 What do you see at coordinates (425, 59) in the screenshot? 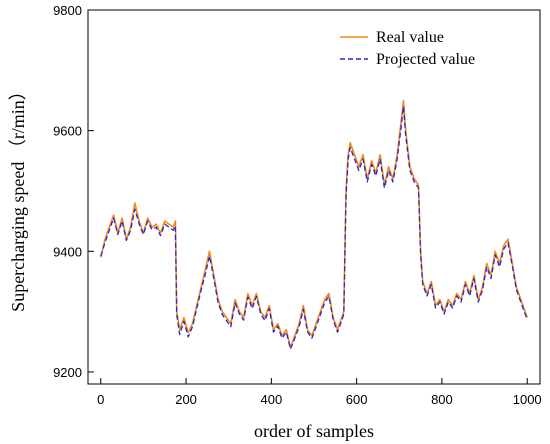
I see `legend-label: Projected value` at bounding box center [425, 59].